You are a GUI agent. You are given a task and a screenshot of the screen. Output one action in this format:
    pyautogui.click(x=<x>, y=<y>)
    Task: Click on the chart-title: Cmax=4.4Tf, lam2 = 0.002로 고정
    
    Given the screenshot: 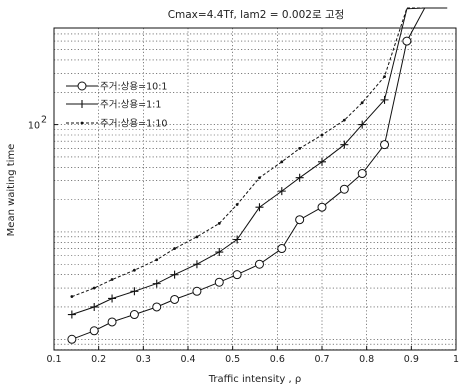 What is the action you would take?
    pyautogui.click(x=256, y=15)
    